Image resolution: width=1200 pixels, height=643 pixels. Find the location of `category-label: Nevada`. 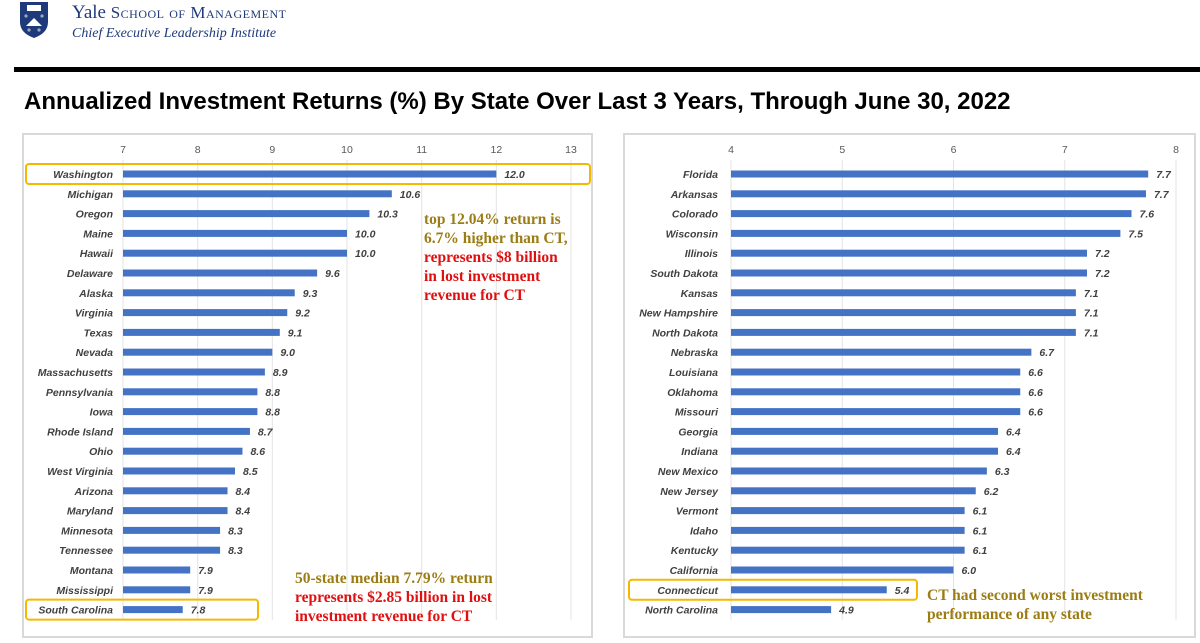

category-label: Nevada is located at coordinates (95, 353).